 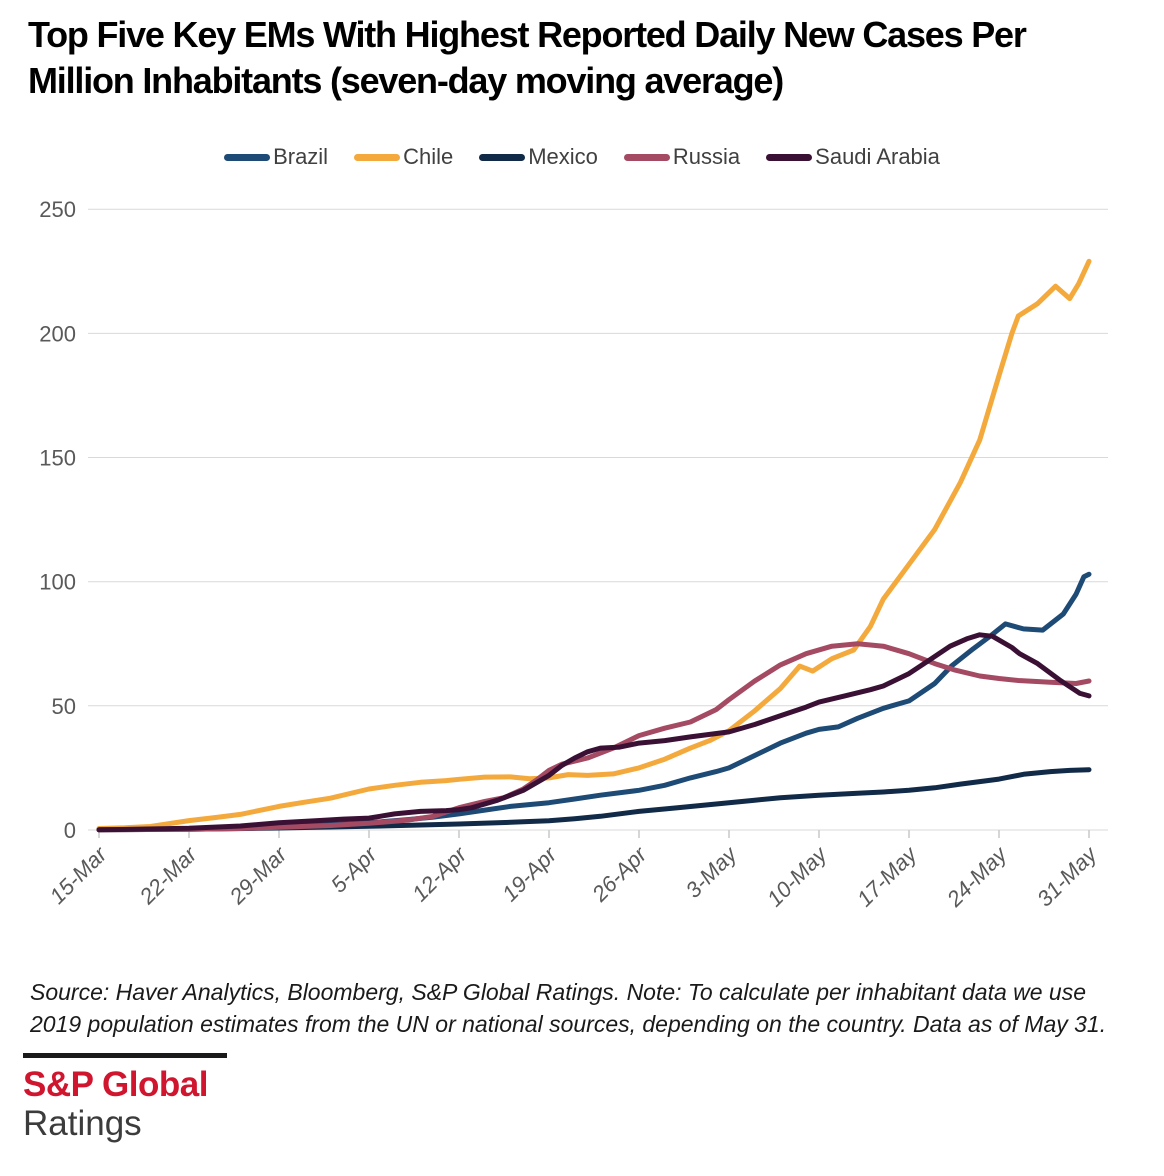 I want to click on x-tick-label-15-mar: 15-Mar, so click(x=79, y=875).